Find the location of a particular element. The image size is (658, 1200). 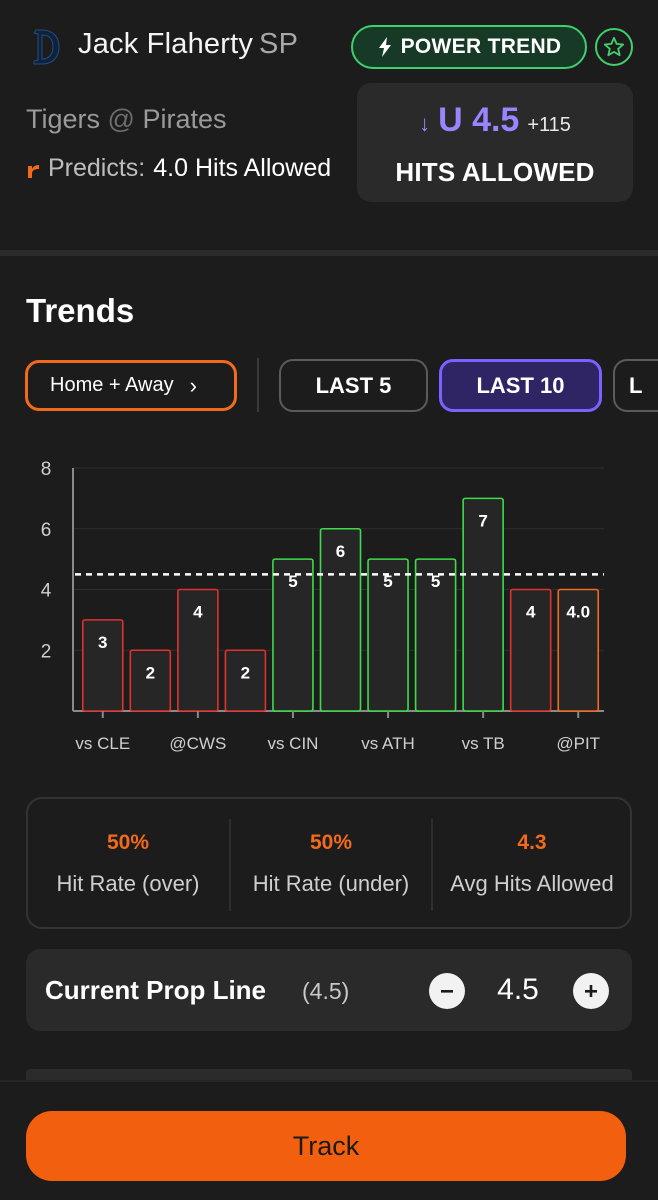

prediction-row: Predicts: 4.0 Hits Allowed is located at coordinates (178, 168).